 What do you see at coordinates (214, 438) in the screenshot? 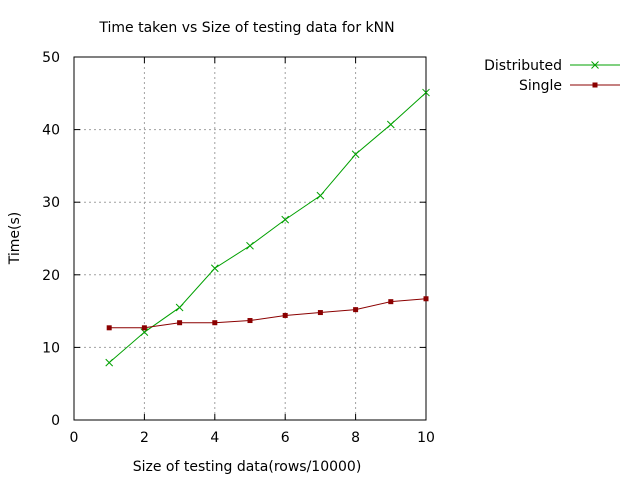
I see `x-tick-label: 4` at bounding box center [214, 438].